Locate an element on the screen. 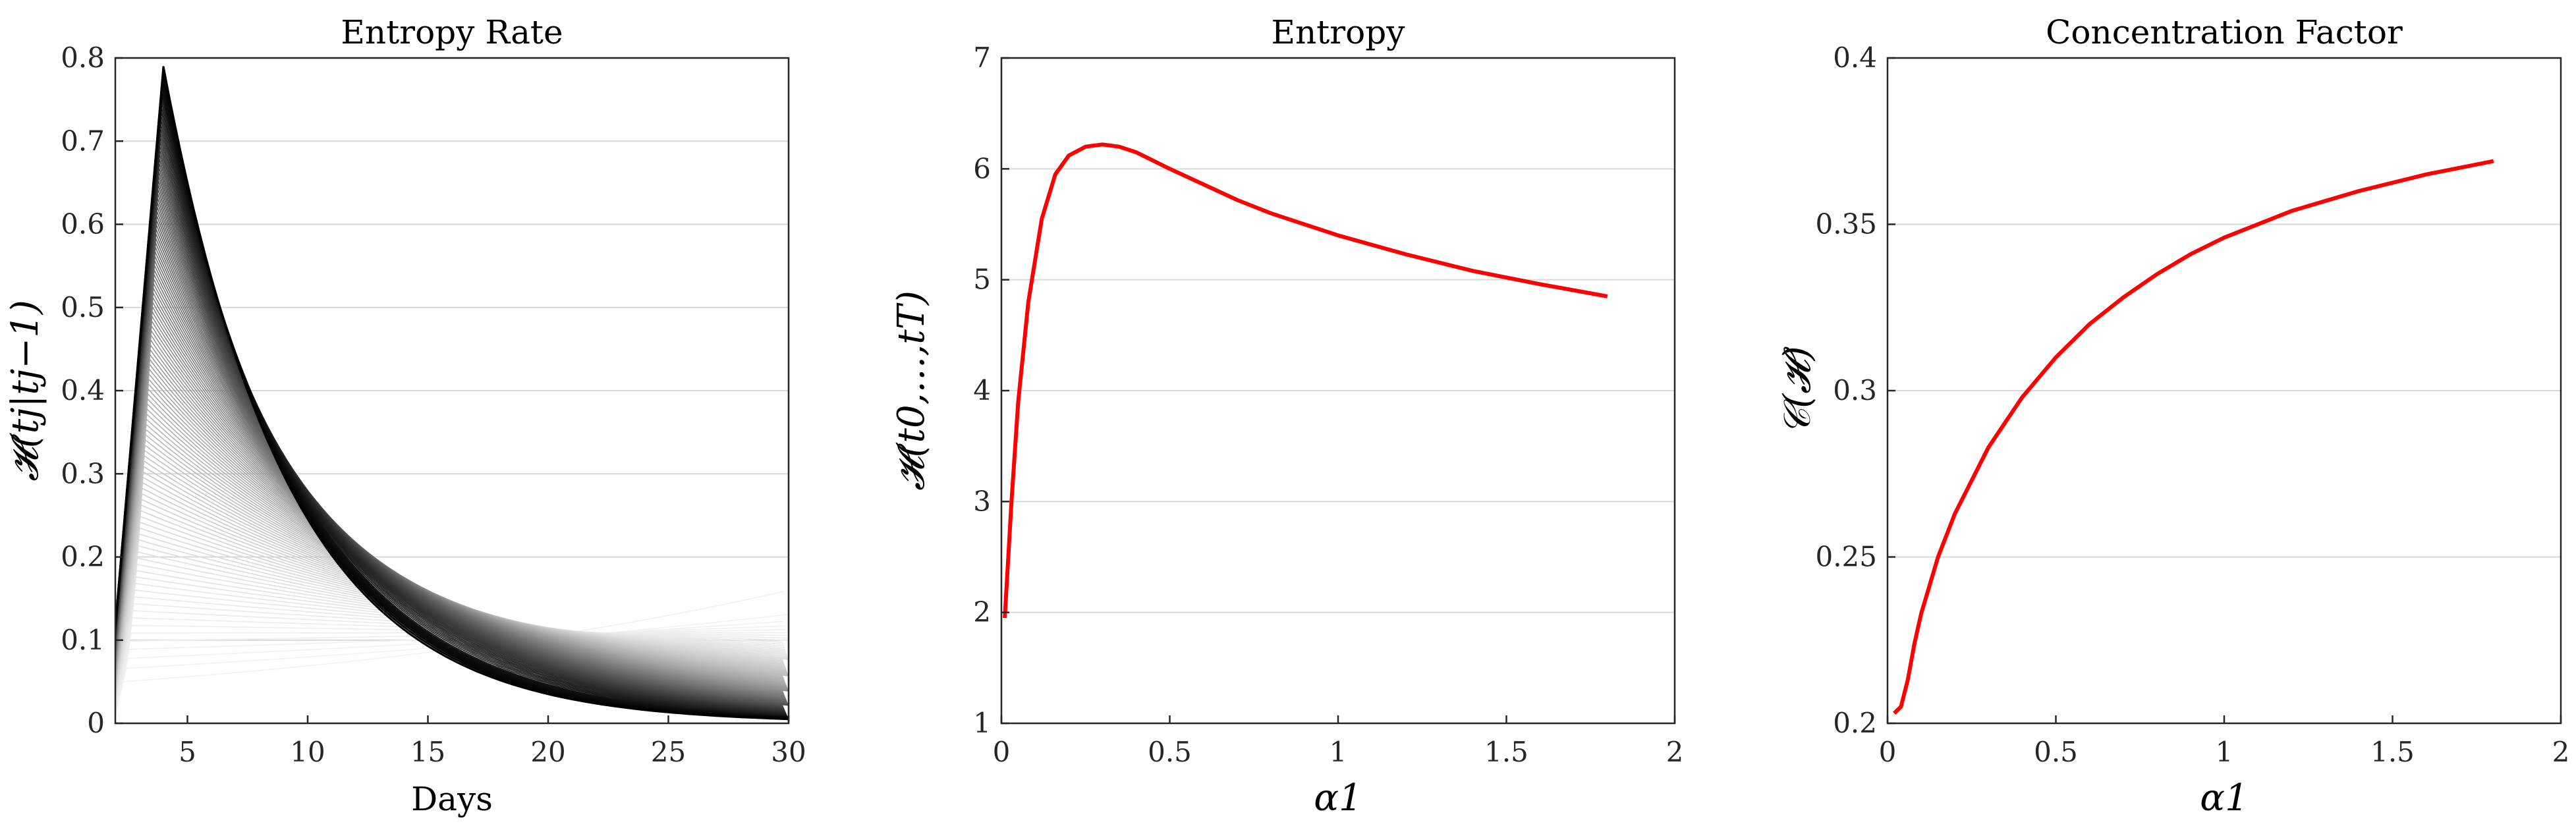  x-tick-label: 20 is located at coordinates (547, 752).